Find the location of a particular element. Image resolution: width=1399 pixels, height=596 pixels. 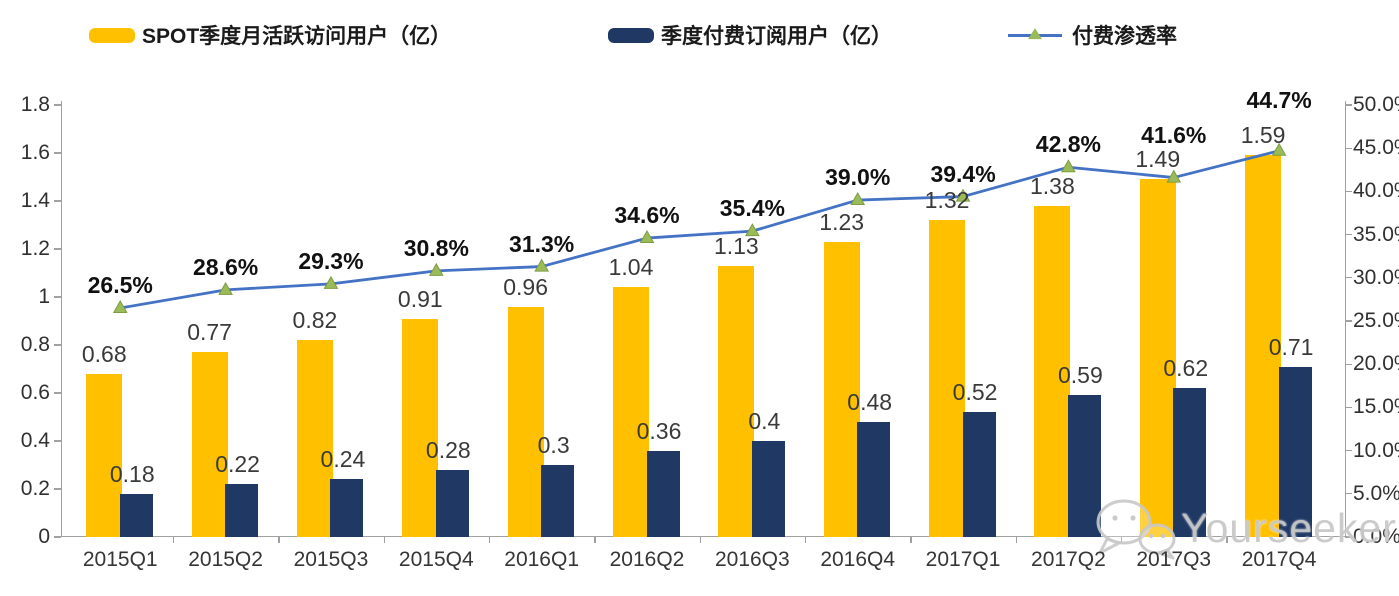

right-axis-label-0.0%: 0.0% is located at coordinates (1376, 536).